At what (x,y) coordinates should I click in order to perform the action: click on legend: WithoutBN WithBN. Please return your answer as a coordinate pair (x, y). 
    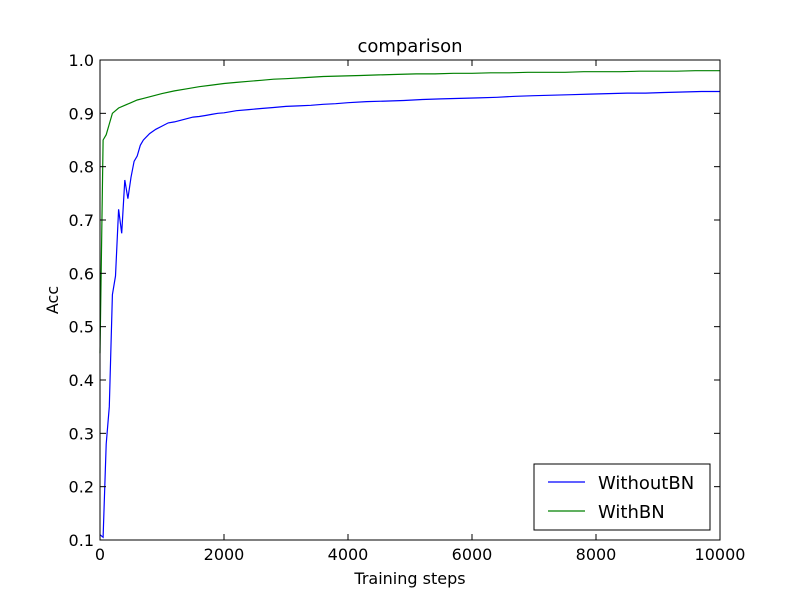
    Looking at the image, I should click on (622, 497).